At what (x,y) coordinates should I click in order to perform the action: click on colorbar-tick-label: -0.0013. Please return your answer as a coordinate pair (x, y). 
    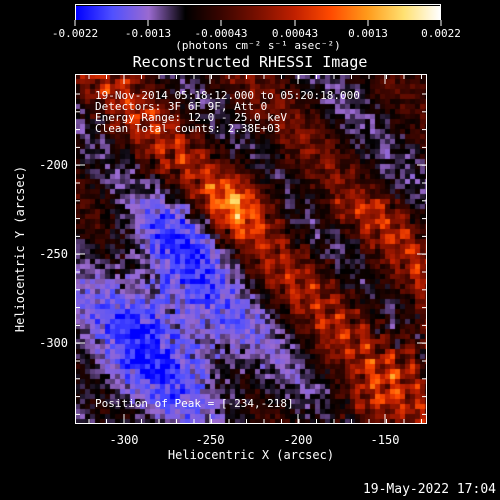
    Looking at the image, I should click on (148, 33).